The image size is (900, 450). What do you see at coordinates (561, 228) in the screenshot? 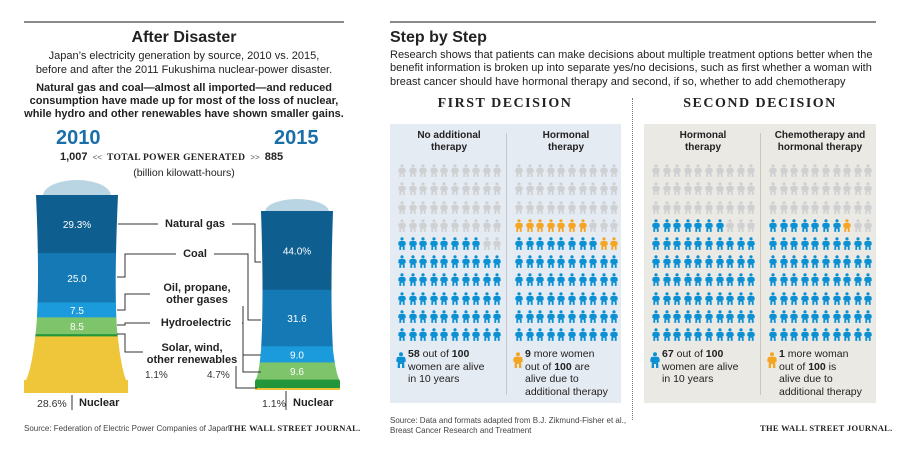
I see `person-icon-extra` at bounding box center [561, 228].